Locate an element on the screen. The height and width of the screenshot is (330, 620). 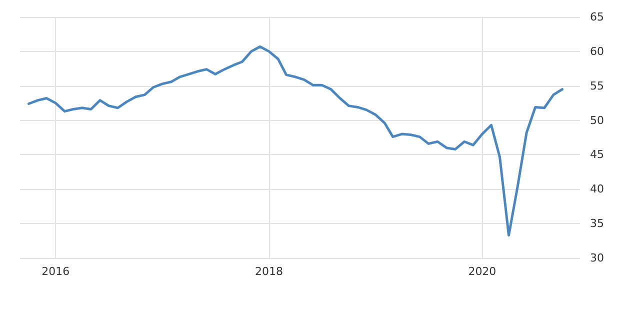
x-tick-label: 2020 is located at coordinates (482, 271).